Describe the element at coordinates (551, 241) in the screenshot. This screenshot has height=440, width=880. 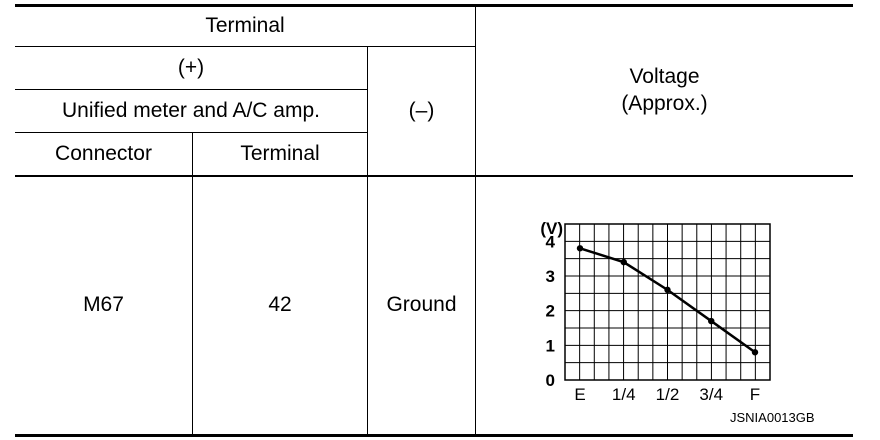
I see `y-tick-label: 4` at that location.